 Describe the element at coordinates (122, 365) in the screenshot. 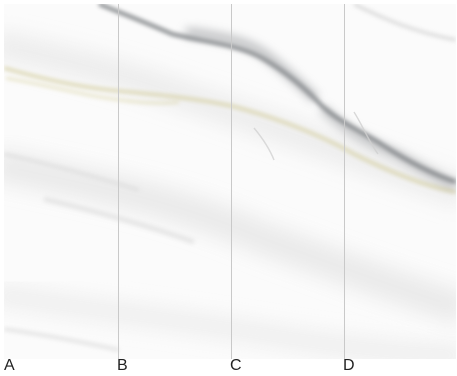

I see `panel-label-b: B` at that location.